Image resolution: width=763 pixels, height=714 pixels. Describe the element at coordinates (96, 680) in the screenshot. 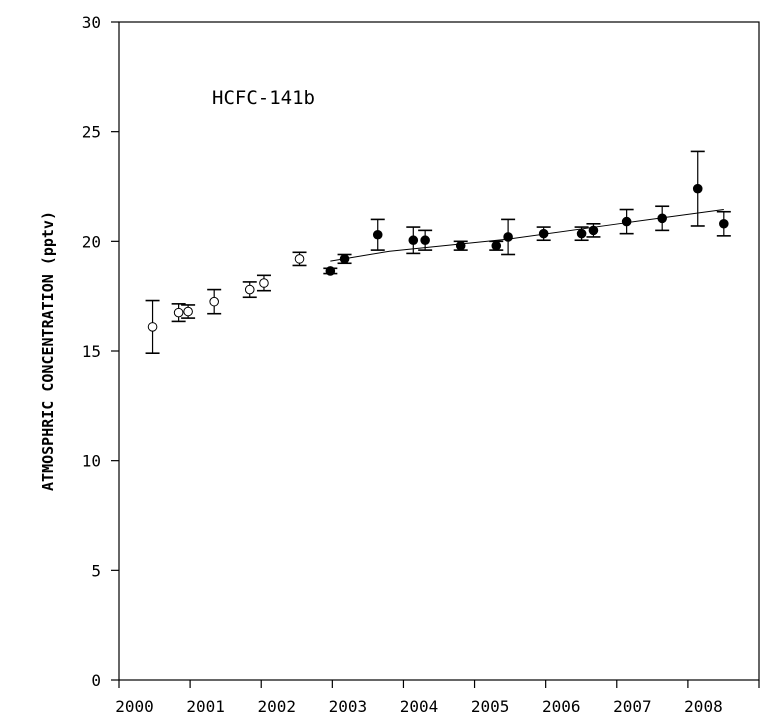

I see `y-tick-label: 0` at that location.